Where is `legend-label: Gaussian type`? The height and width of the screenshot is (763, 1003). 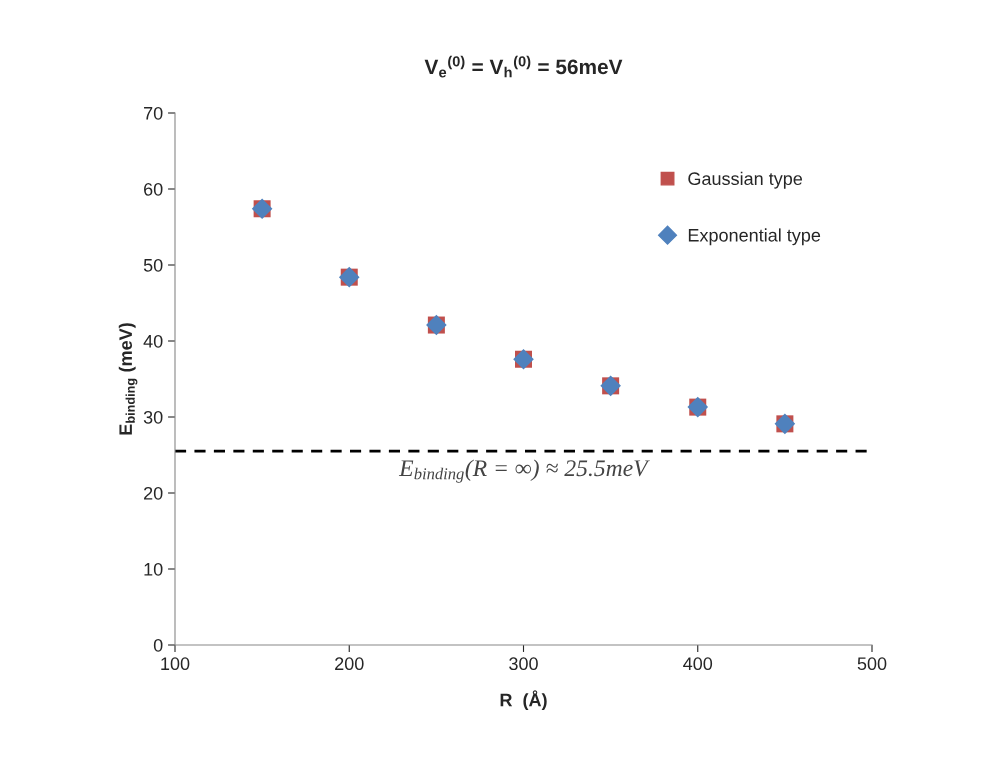 legend-label: Gaussian type is located at coordinates (745, 180).